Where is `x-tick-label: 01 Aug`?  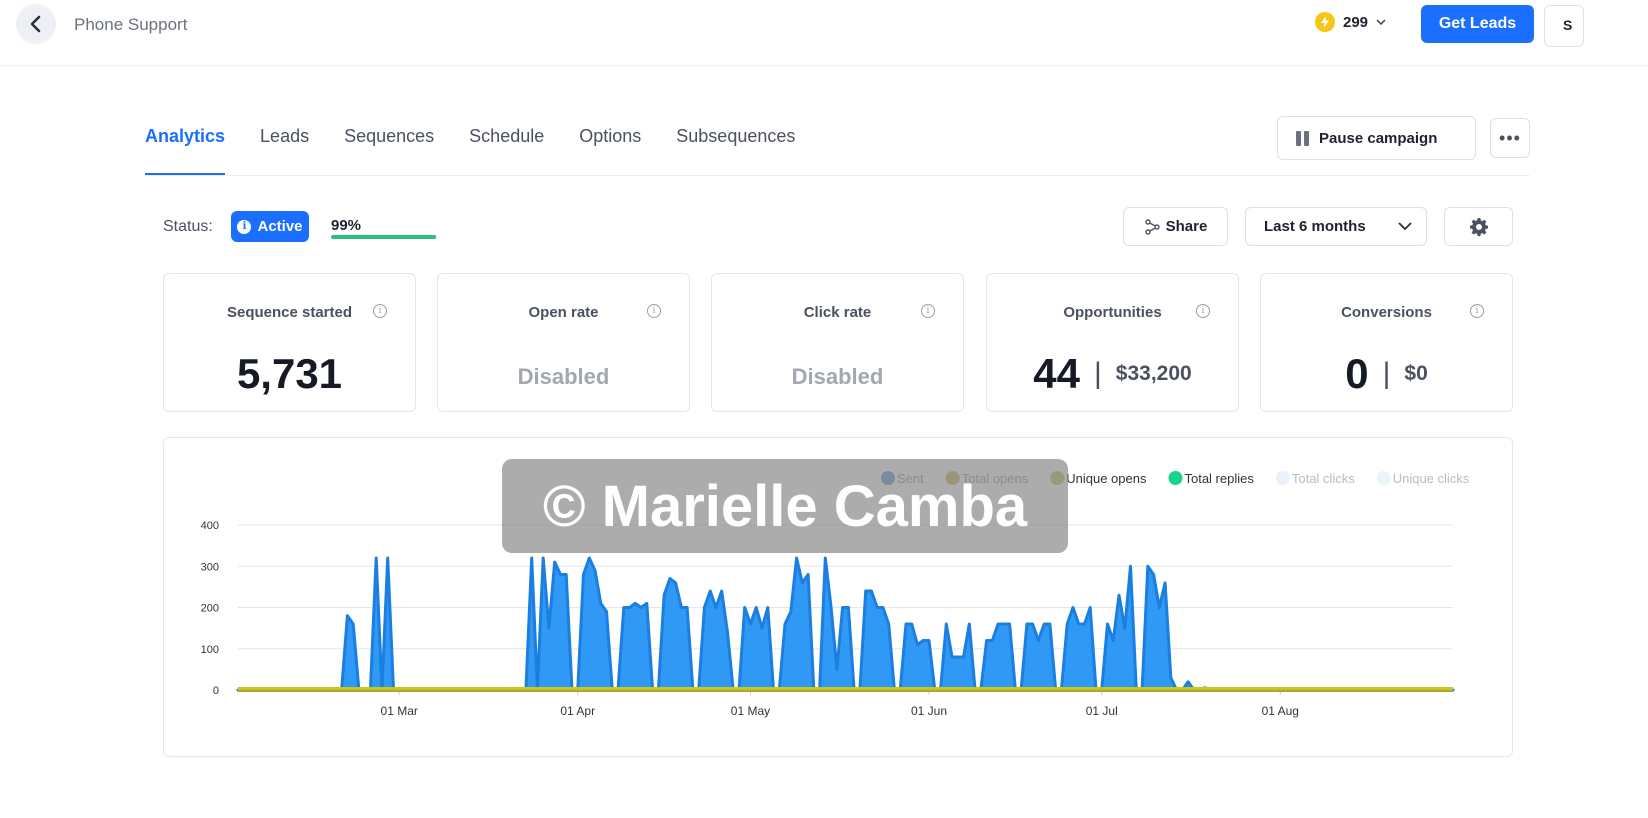 x-tick-label: 01 Aug is located at coordinates (1280, 711).